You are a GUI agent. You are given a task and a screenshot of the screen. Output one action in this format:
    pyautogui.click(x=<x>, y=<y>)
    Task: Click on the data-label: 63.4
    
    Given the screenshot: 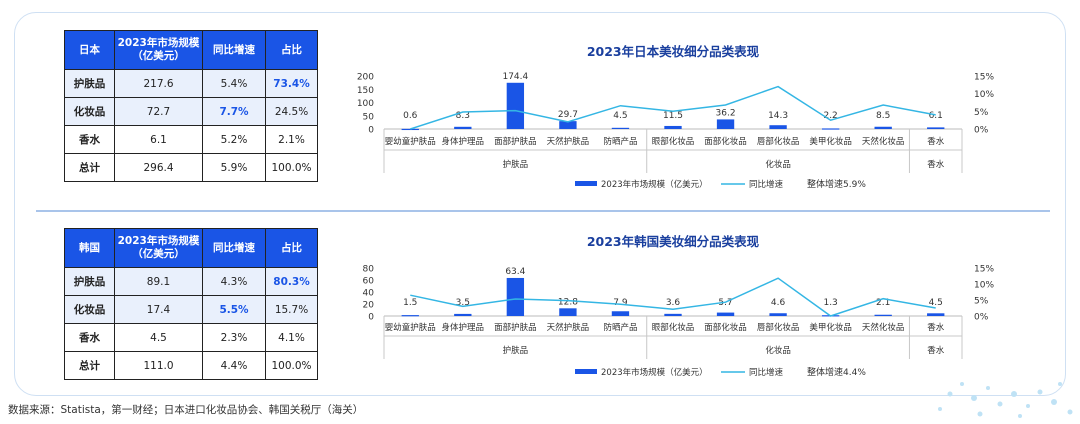 What is the action you would take?
    pyautogui.click(x=515, y=272)
    